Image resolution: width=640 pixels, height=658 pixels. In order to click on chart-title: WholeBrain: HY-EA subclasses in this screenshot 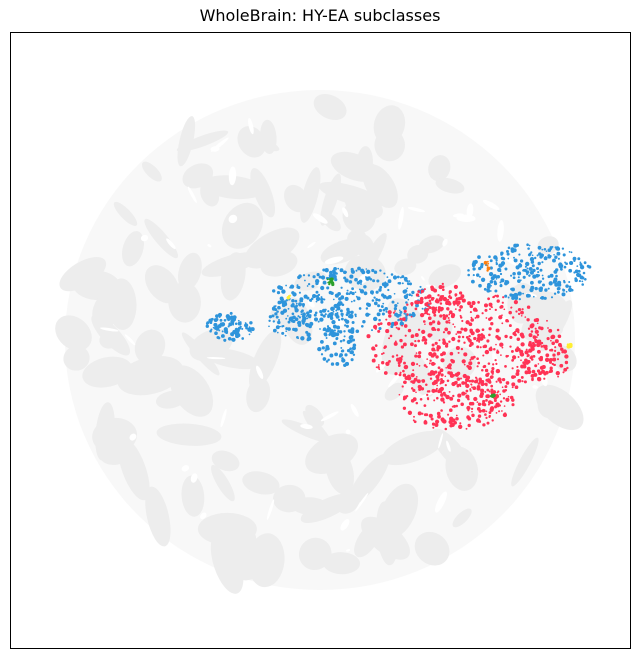, I will do `click(320, 15)`.